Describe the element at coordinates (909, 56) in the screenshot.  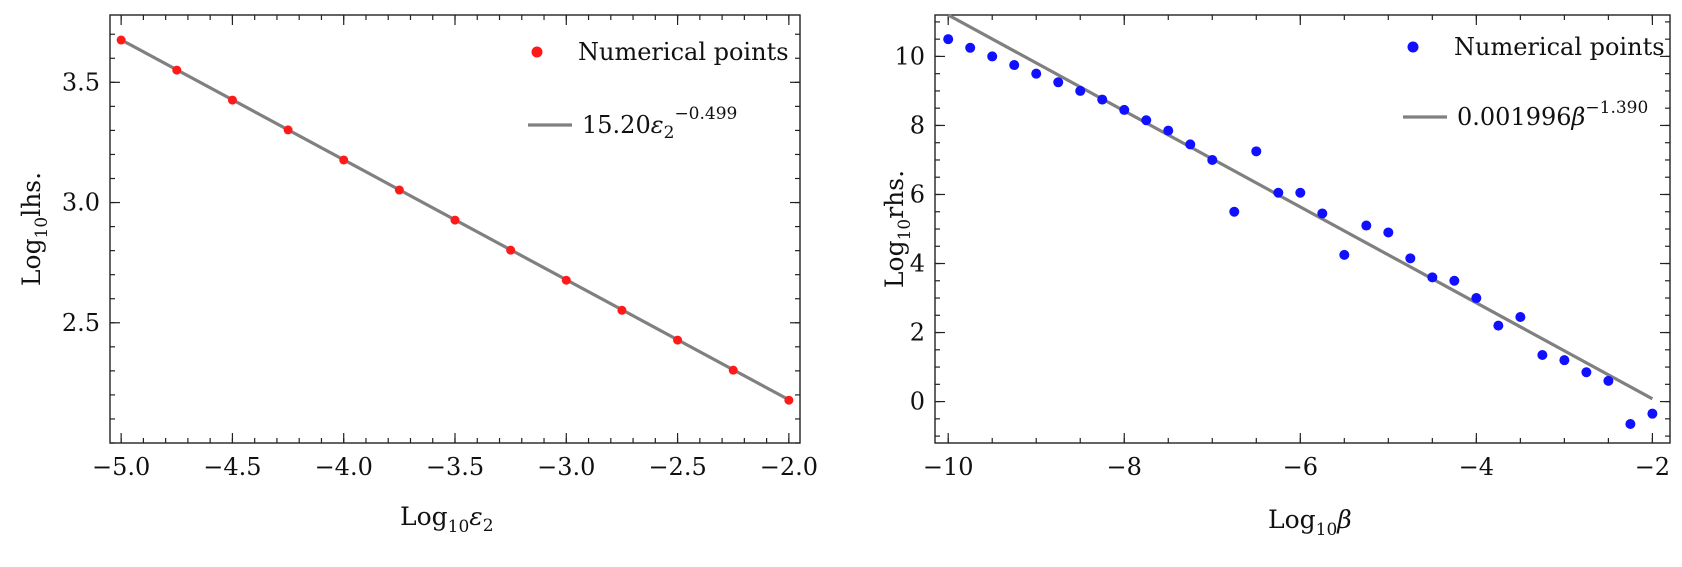
I see `right-y-tick-label: 10` at that location.